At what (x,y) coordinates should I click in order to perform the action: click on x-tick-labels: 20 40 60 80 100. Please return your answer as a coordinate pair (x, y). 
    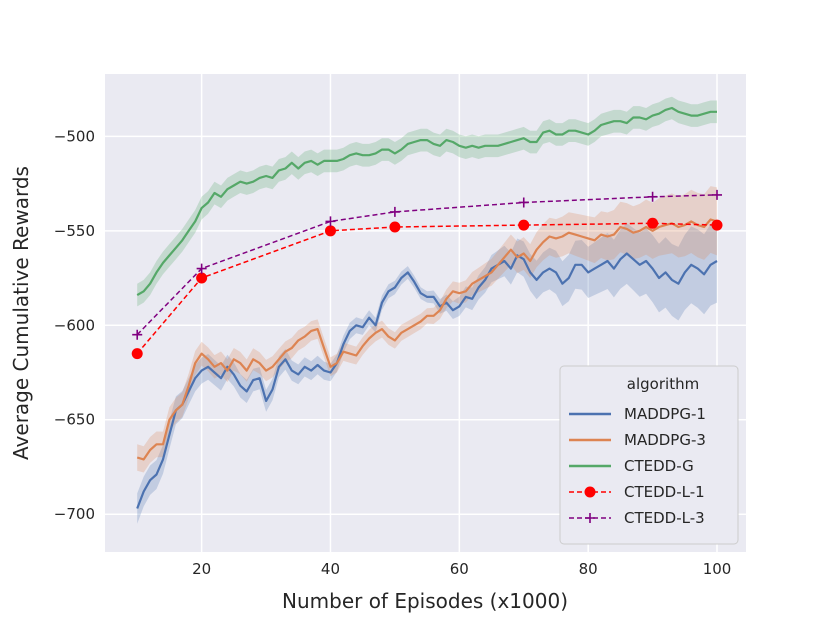
    Looking at the image, I should click on (461, 569).